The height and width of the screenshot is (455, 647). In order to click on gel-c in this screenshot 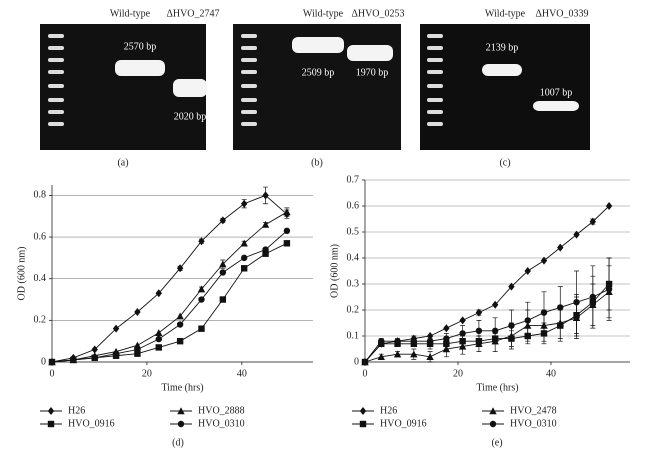, I will do `click(505, 87)`.